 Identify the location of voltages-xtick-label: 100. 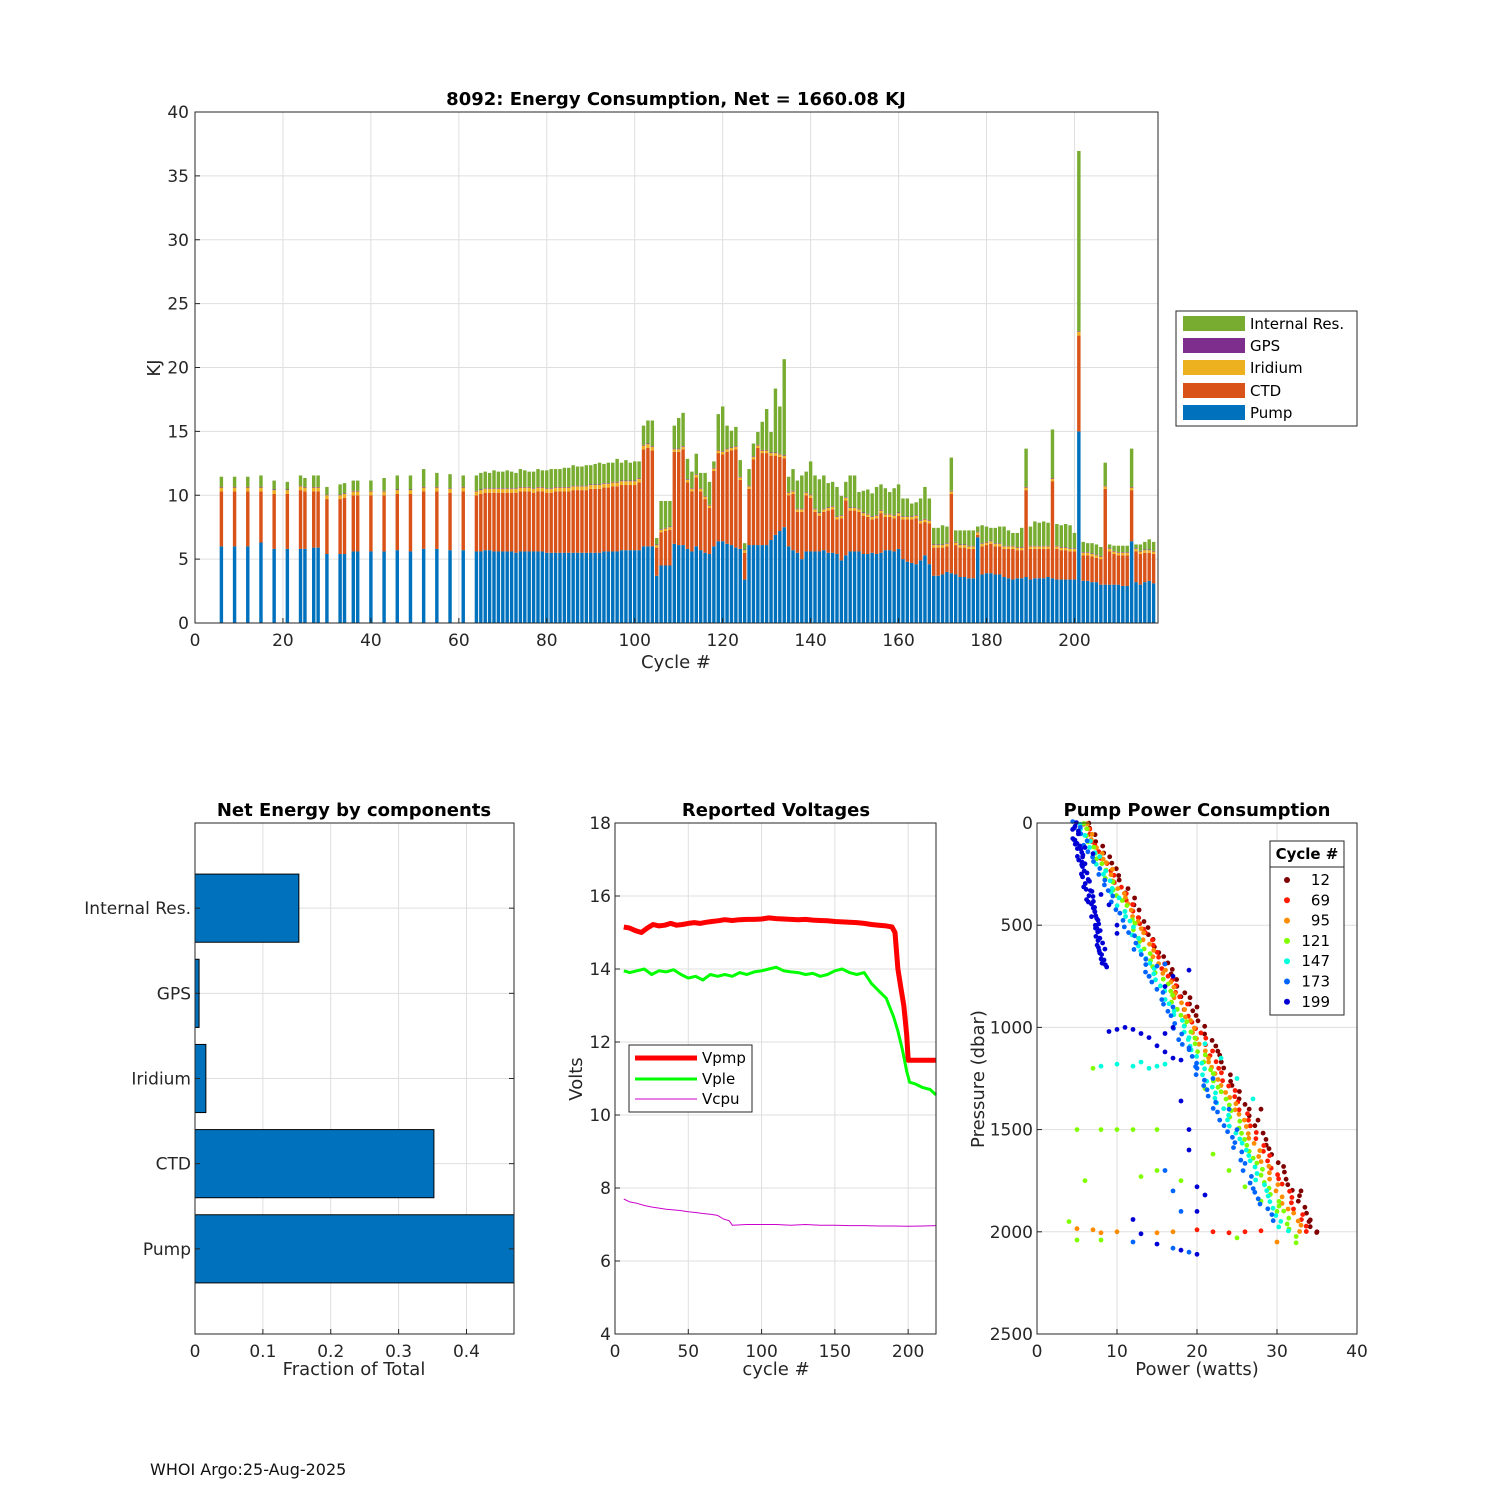
(761, 1352).